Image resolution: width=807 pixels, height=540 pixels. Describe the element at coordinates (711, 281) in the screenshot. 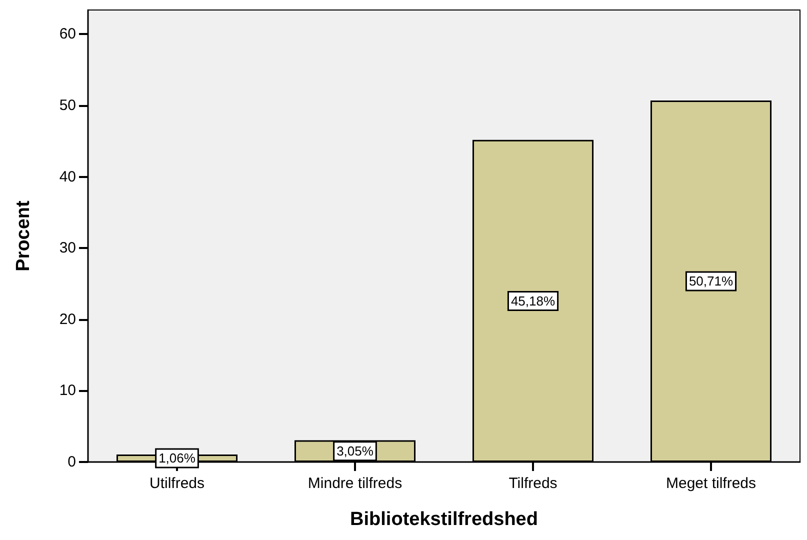

I see `data-label: 50,71%` at that location.